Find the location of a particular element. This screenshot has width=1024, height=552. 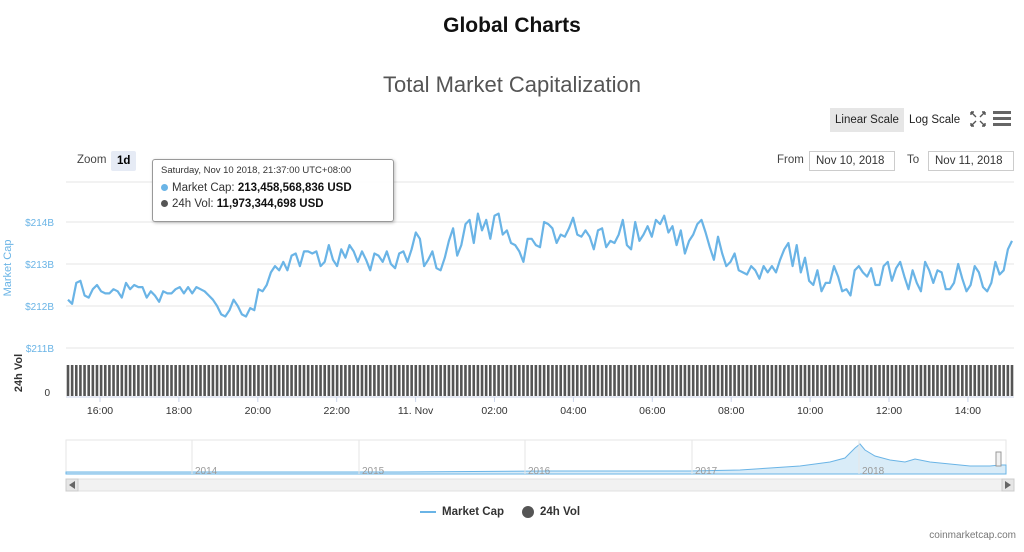

x-tick-label: 10:00 is located at coordinates (810, 411).